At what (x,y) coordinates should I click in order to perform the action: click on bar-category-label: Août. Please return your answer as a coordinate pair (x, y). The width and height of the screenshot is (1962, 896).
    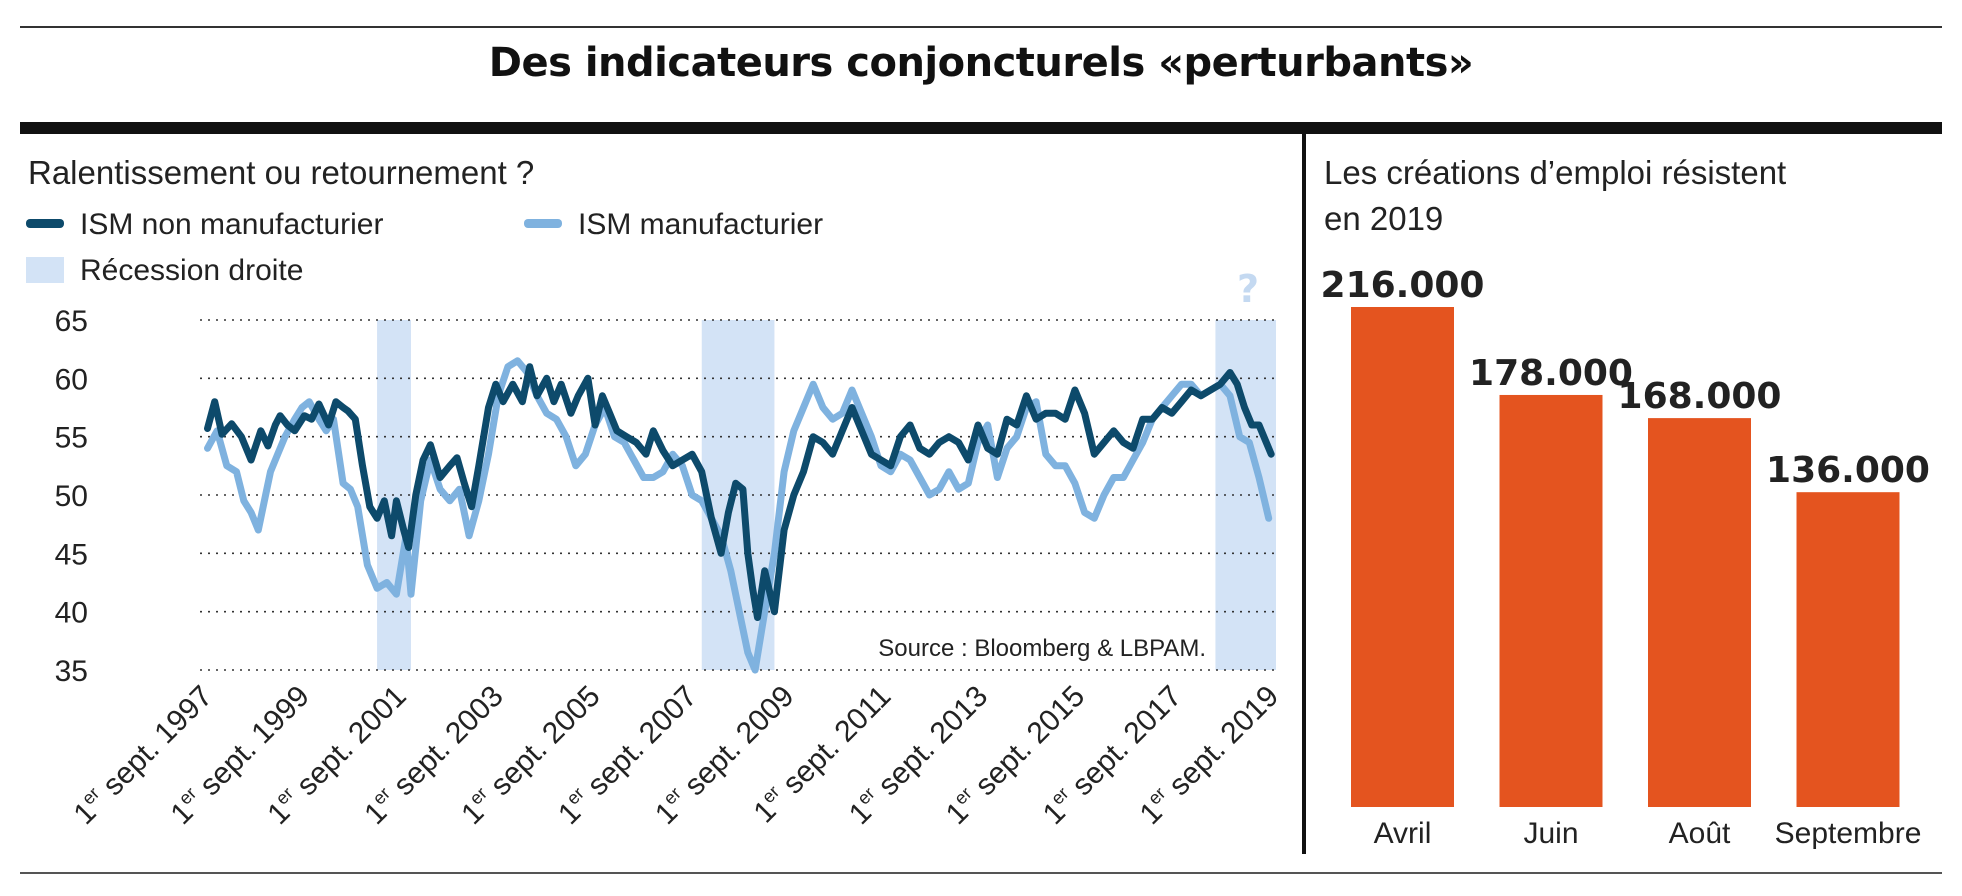
    Looking at the image, I should click on (1700, 833).